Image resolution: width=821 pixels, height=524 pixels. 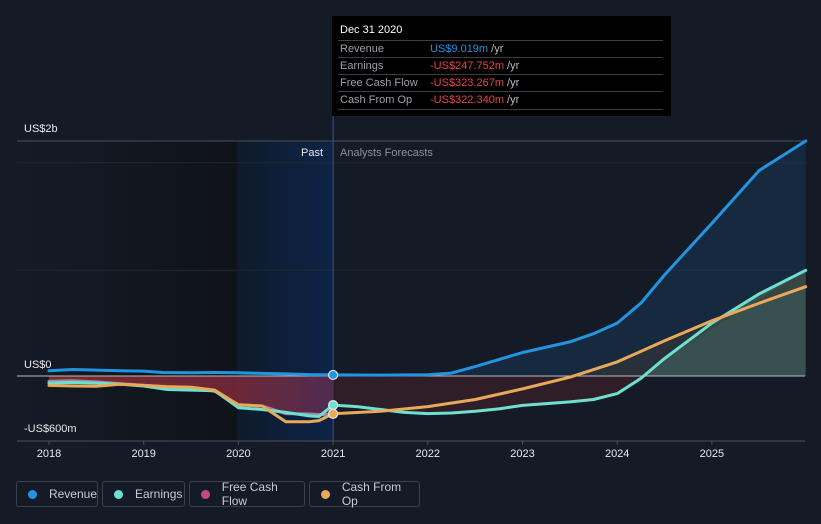 I want to click on legend-item-cash-from-op: Cash From Op, so click(x=364, y=494).